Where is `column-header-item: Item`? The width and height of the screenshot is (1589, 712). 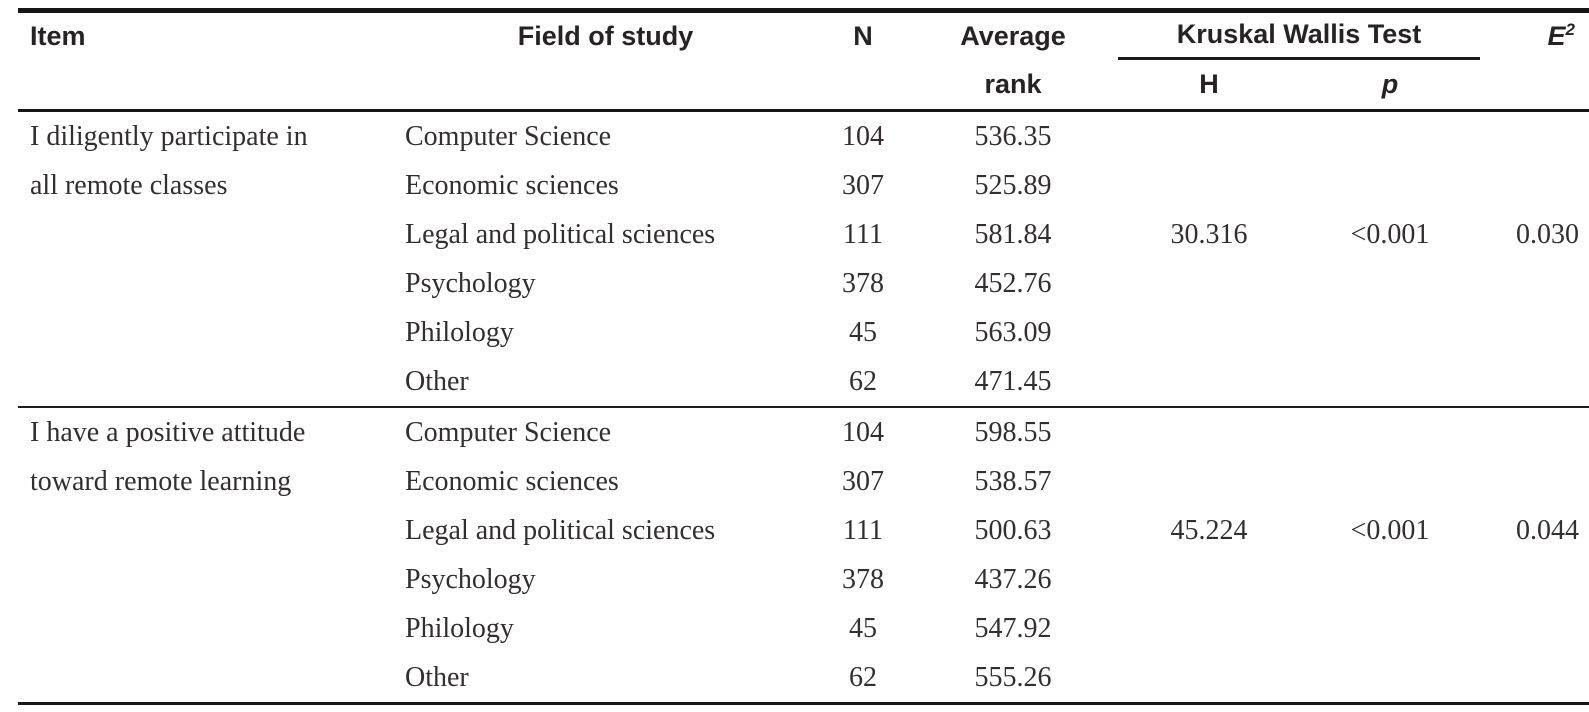
column-header-item: Item is located at coordinates (205, 61).